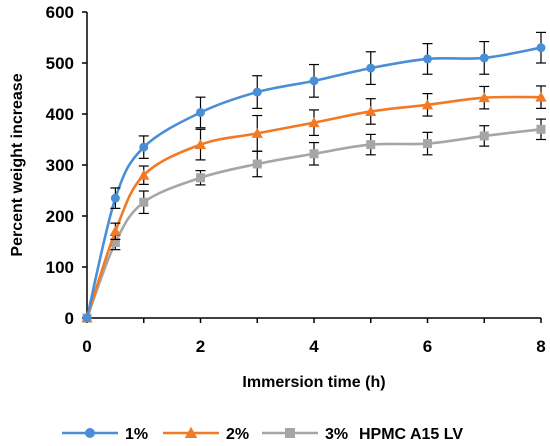 The height and width of the screenshot is (446, 550). Describe the element at coordinates (427, 346) in the screenshot. I see `x-tick-label: 6` at that location.